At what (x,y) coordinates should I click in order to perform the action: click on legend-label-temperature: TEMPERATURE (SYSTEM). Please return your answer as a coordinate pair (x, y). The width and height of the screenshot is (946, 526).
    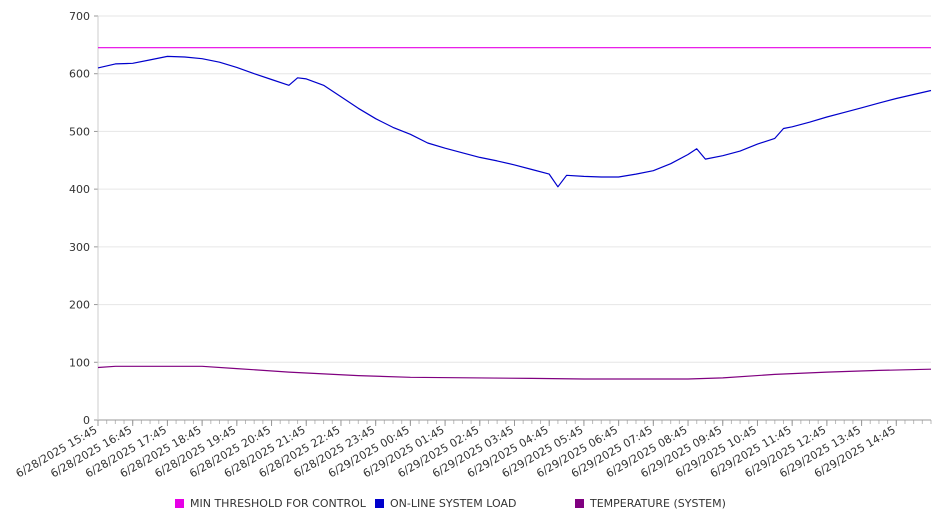
    Looking at the image, I should click on (658, 503).